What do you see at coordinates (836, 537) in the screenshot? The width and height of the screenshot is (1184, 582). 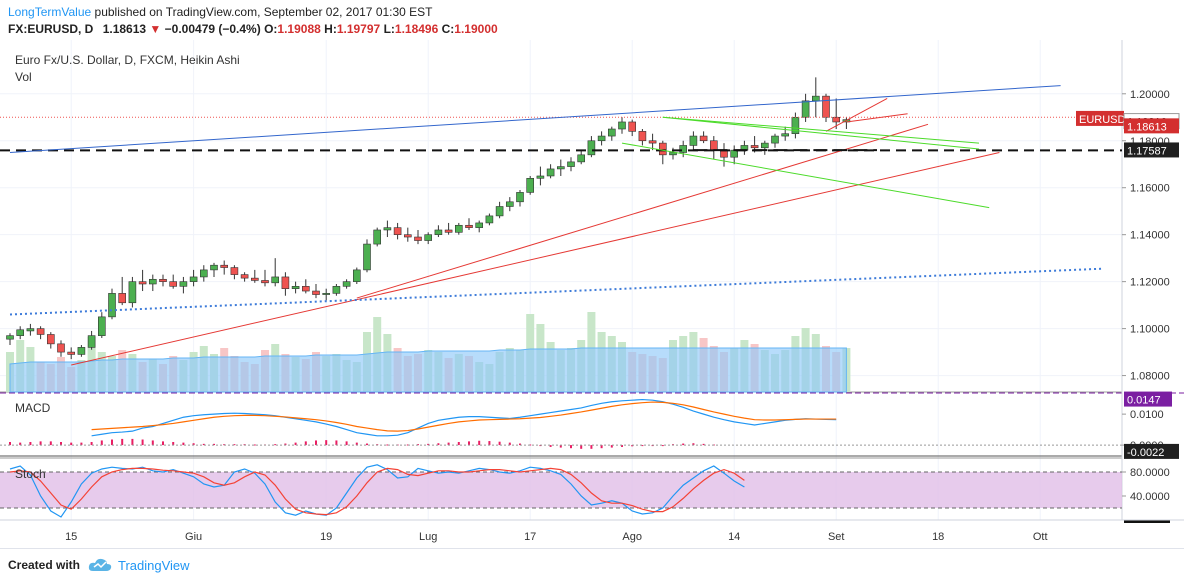 I see `time-axis-label: Set` at bounding box center [836, 537].